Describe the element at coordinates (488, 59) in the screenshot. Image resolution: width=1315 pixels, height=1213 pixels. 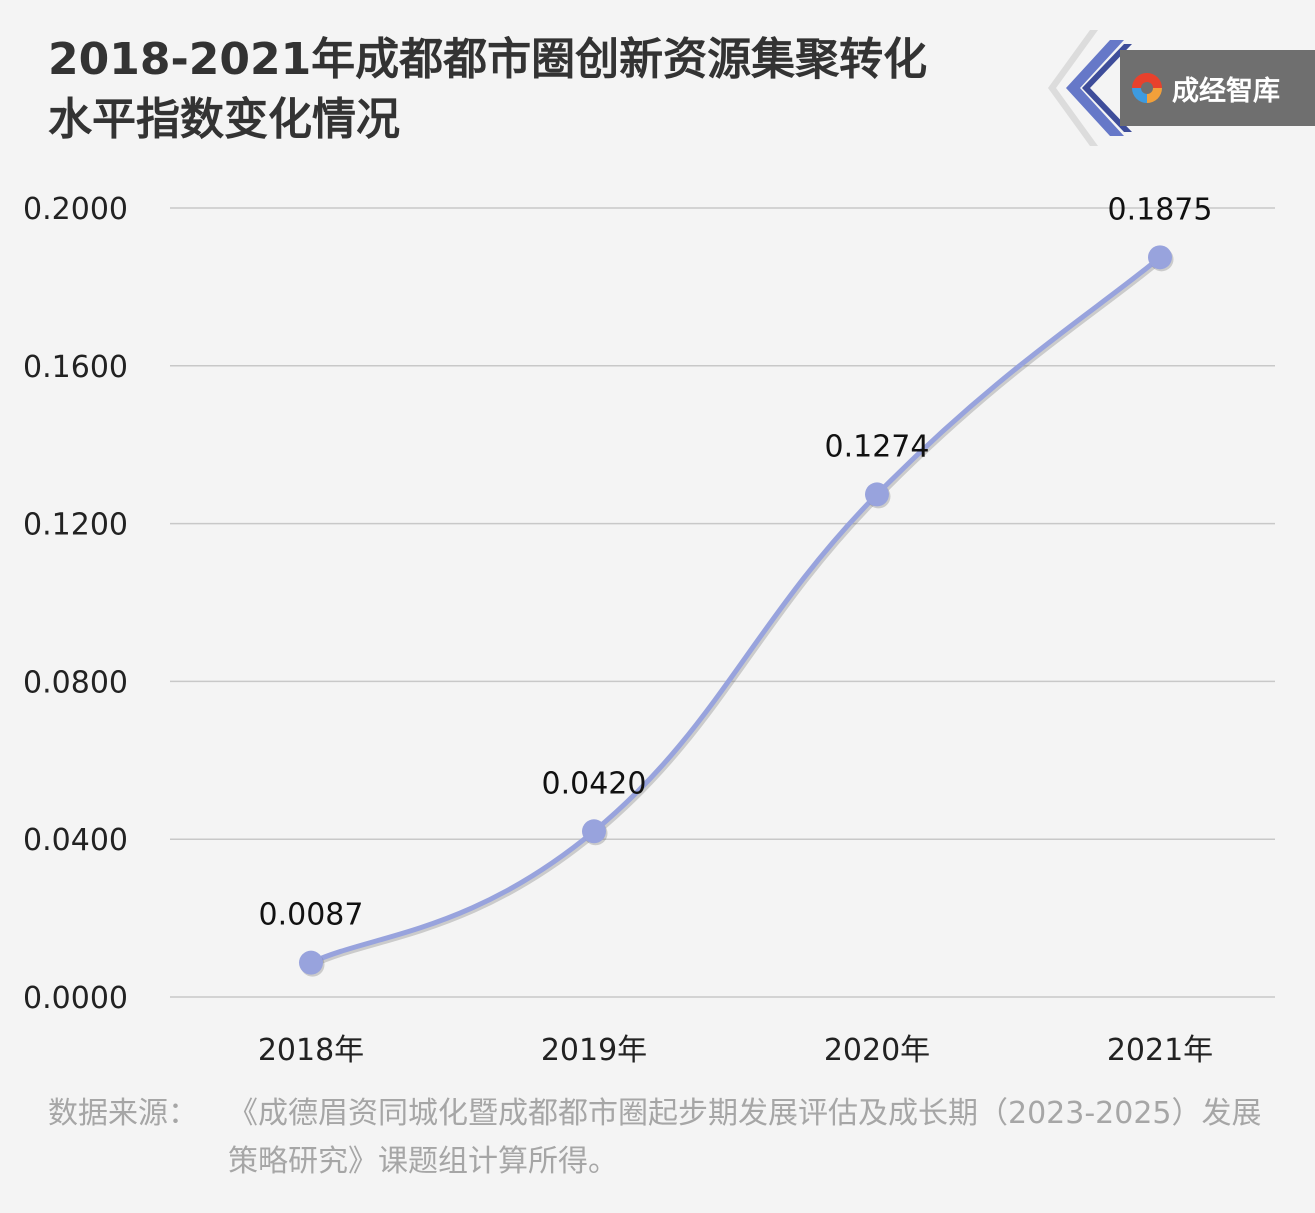
I see `chart-title-line-1: 2018-2021年成都都市圈创新资源集聚转化` at that location.